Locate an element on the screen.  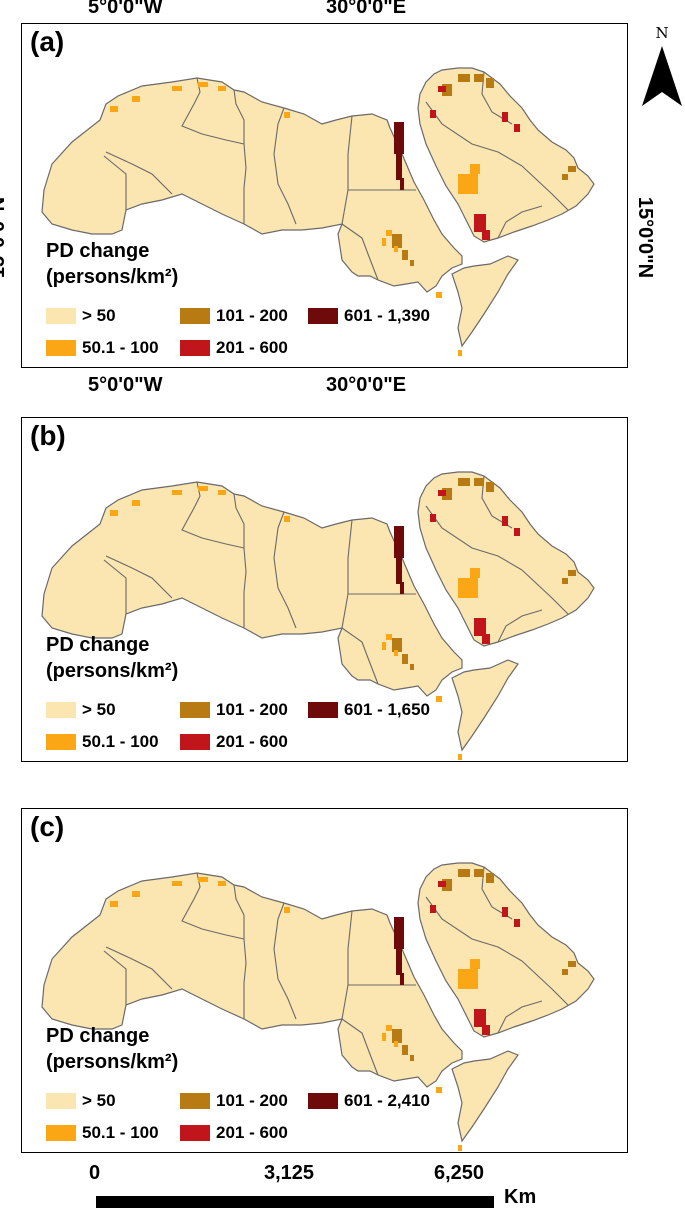
legend-text-b-3: 601 - 1,650 is located at coordinates (387, 709).